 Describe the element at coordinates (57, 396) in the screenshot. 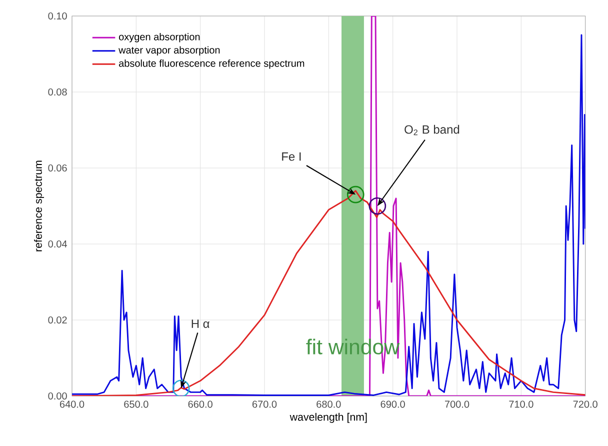

I see `y-tick-label: 0.00` at that location.